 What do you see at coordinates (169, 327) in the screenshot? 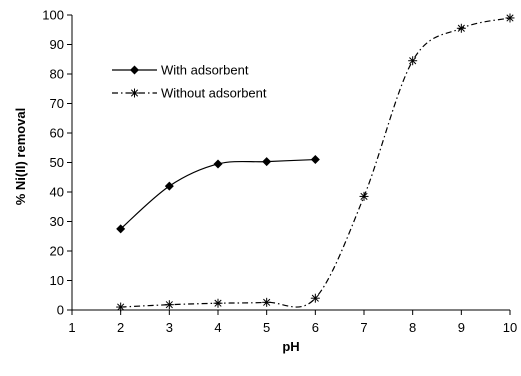
I see `x-tick-label: 3` at bounding box center [169, 327].